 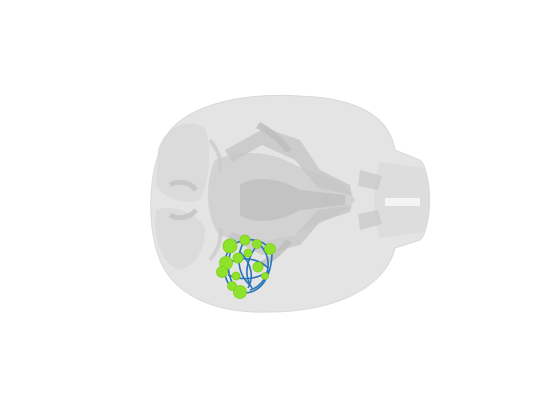 What do you see at coordinates (292, 200) in the screenshot?
I see `central-structure` at bounding box center [292, 200].